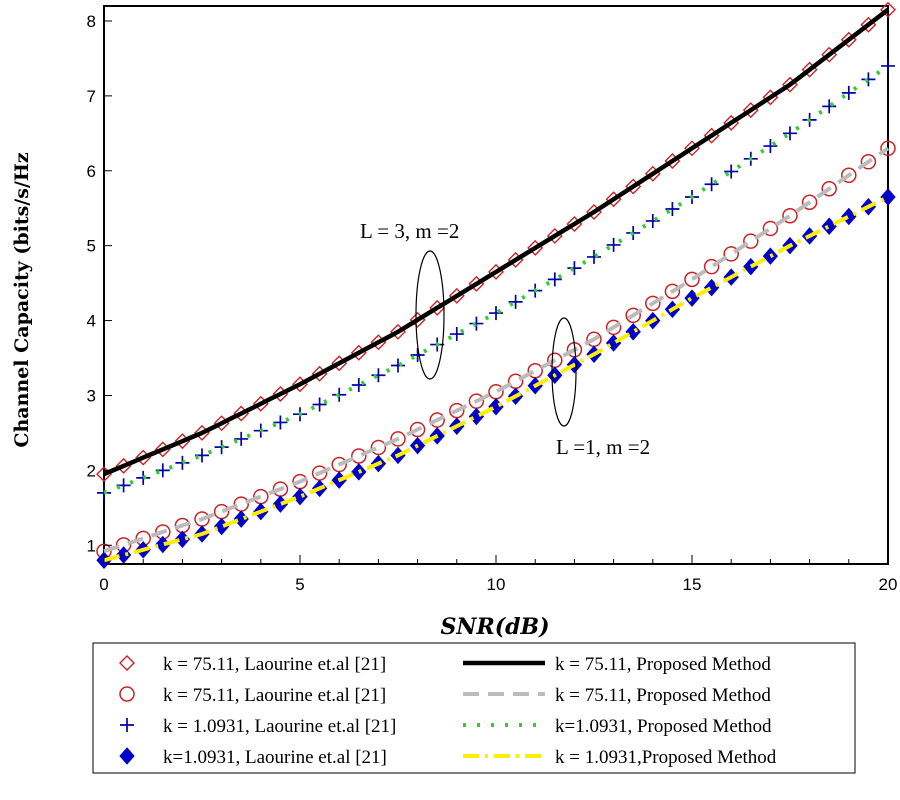  What do you see at coordinates (430, 315) in the screenshot?
I see `annotation-l3-ellipse` at bounding box center [430, 315].